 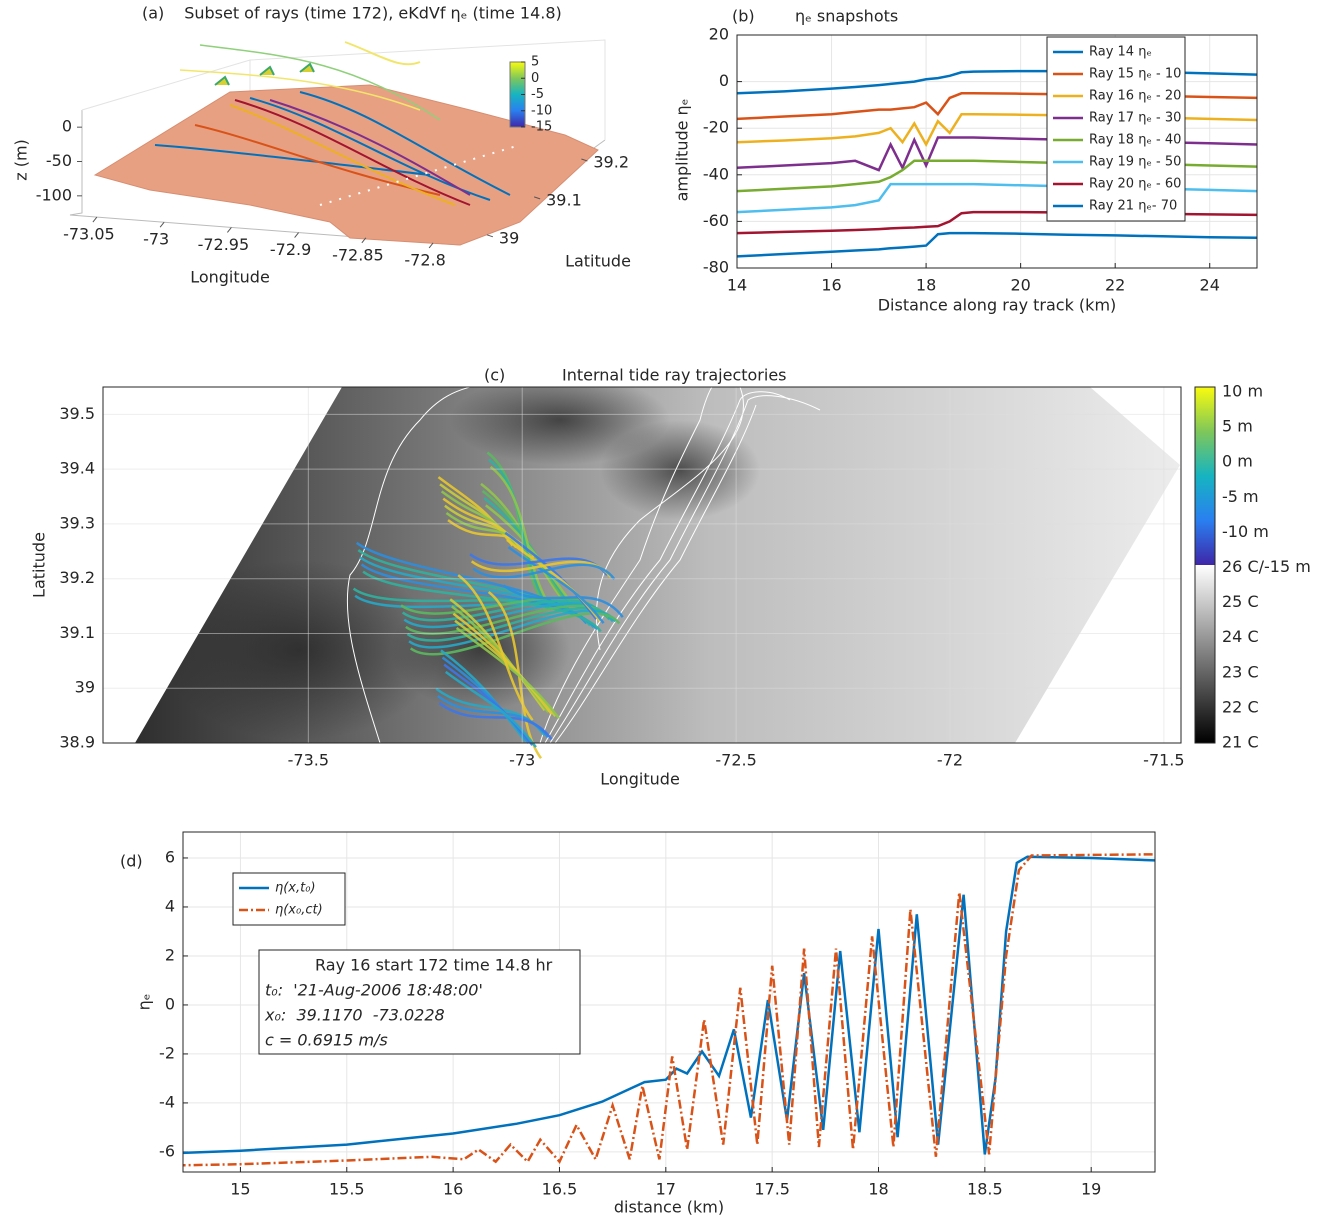 What do you see at coordinates (985, 1189) in the screenshot?
I see `x-tick-label: 18.5` at bounding box center [985, 1189].